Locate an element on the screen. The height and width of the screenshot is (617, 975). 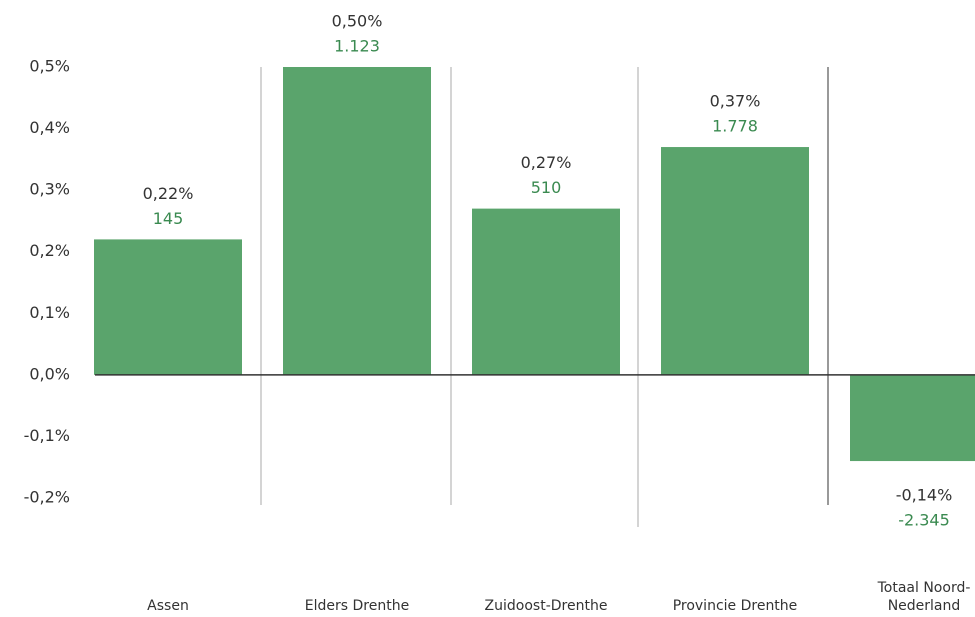
value-label: 0,37% is located at coordinates (735, 101).